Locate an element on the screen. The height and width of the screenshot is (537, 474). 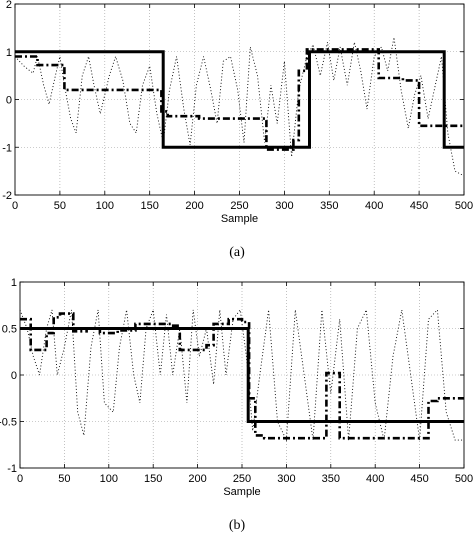
y-tick-label: 2 is located at coordinates (9, 5).